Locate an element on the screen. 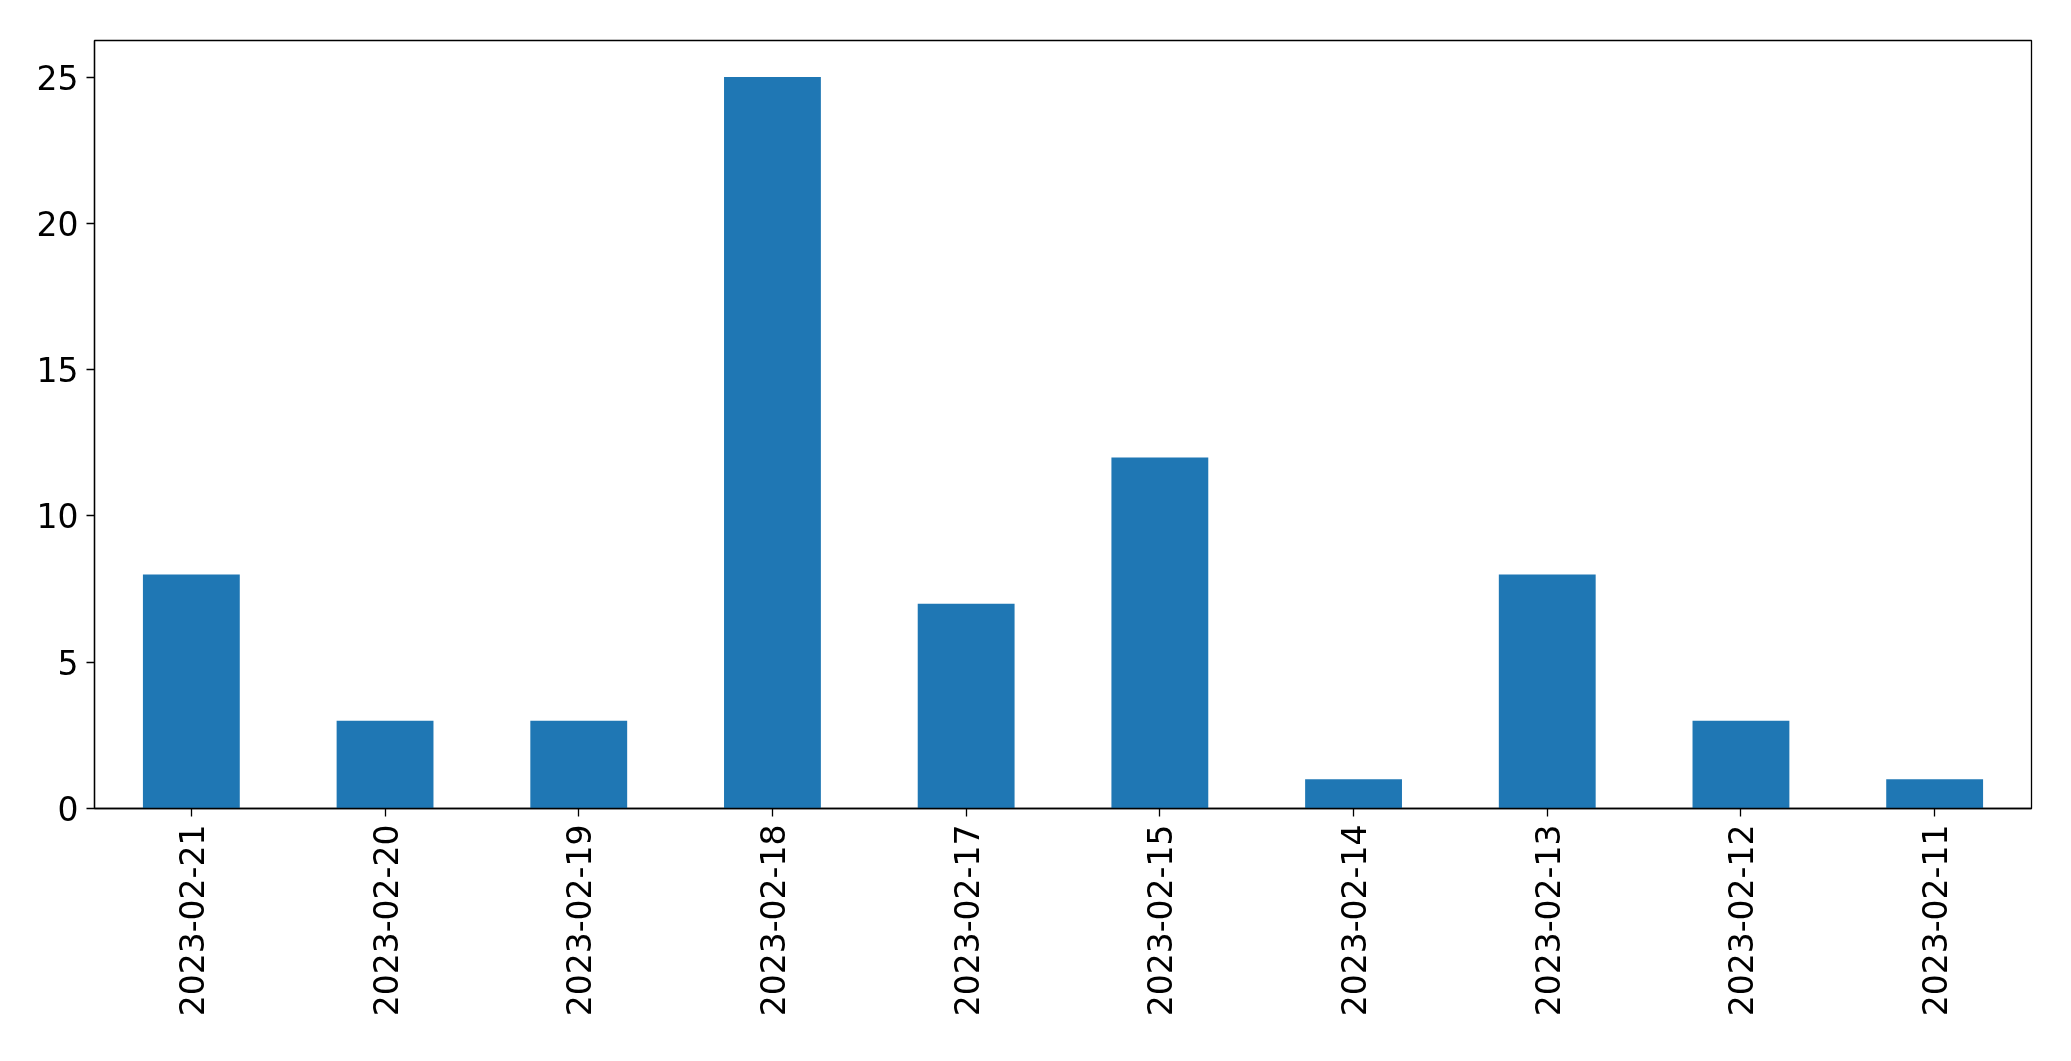 The height and width of the screenshot is (1061, 2071). y-tick-label: 0 is located at coordinates (68, 809).